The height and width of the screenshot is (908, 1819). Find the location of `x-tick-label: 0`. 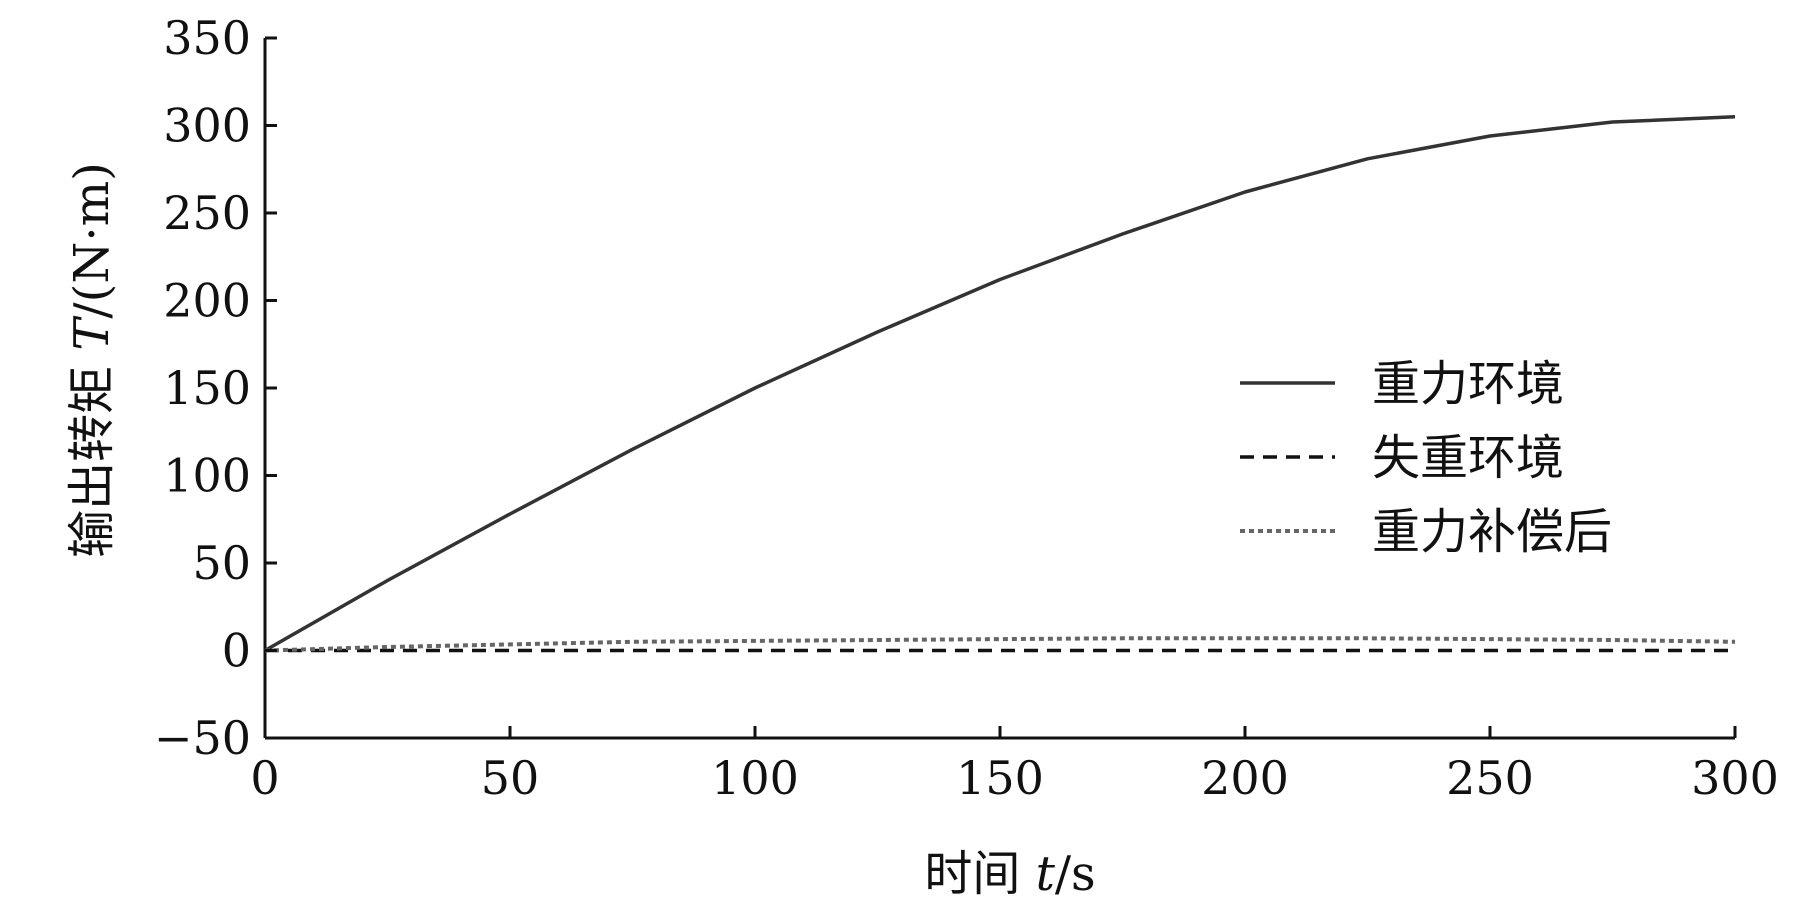

x-tick-label: 0 is located at coordinates (264, 778).